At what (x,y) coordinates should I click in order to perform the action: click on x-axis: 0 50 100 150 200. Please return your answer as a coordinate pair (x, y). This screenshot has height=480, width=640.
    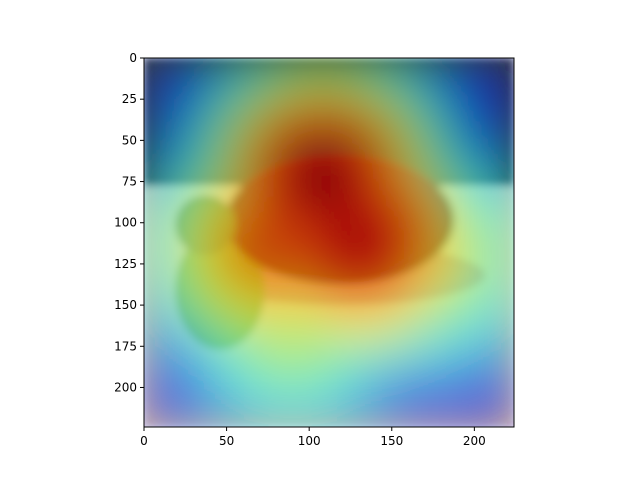
    Looking at the image, I should click on (313, 437).